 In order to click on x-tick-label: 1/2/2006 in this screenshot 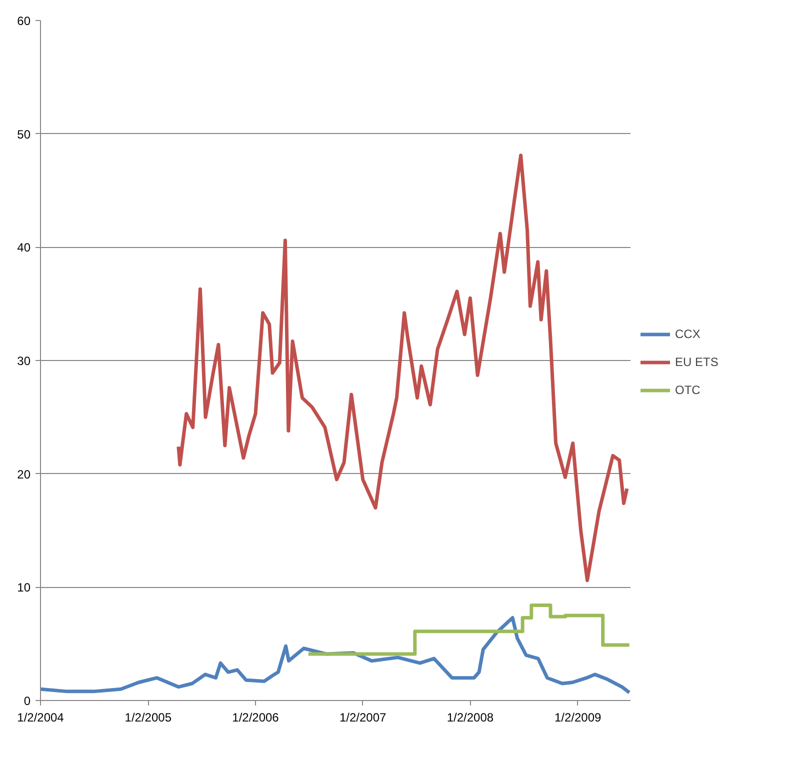, I will do `click(256, 717)`.